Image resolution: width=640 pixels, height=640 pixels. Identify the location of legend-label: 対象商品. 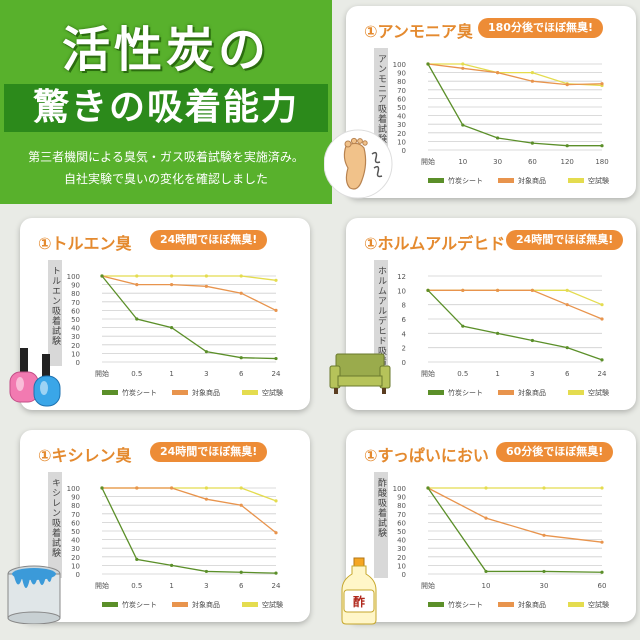
(206, 392).